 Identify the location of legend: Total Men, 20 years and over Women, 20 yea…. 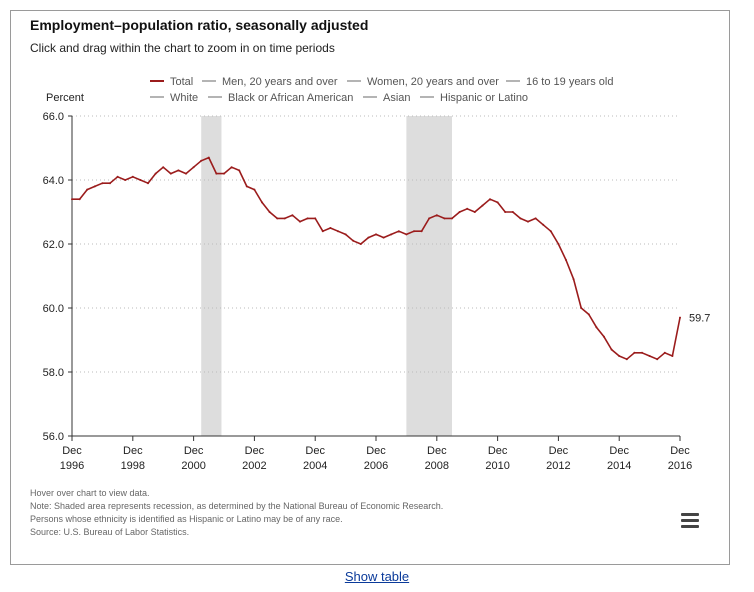
(381, 90).